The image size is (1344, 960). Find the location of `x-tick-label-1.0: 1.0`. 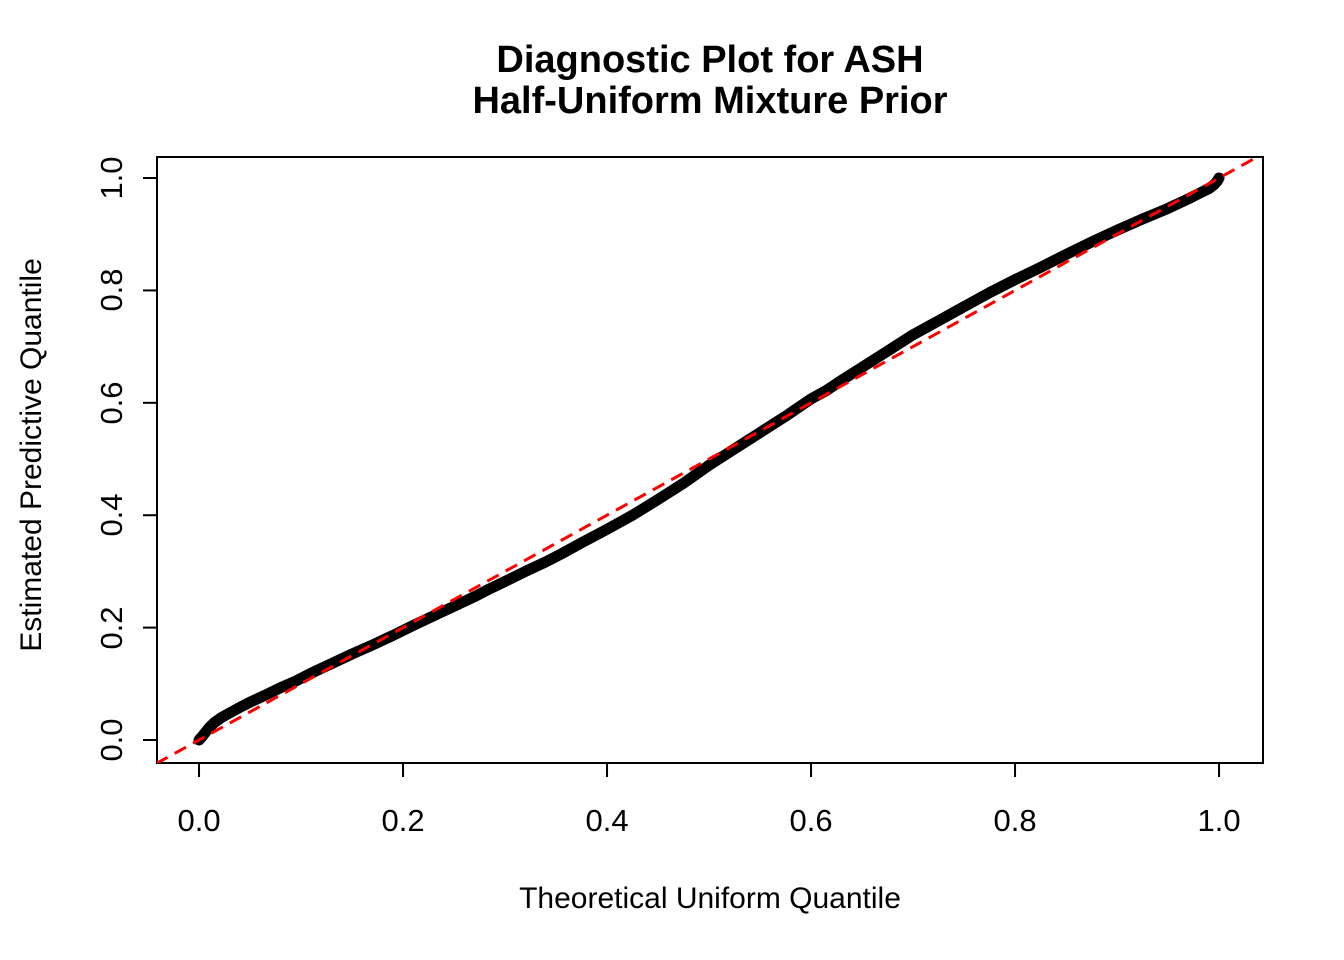

x-tick-label-1.0: 1.0 is located at coordinates (1219, 820).